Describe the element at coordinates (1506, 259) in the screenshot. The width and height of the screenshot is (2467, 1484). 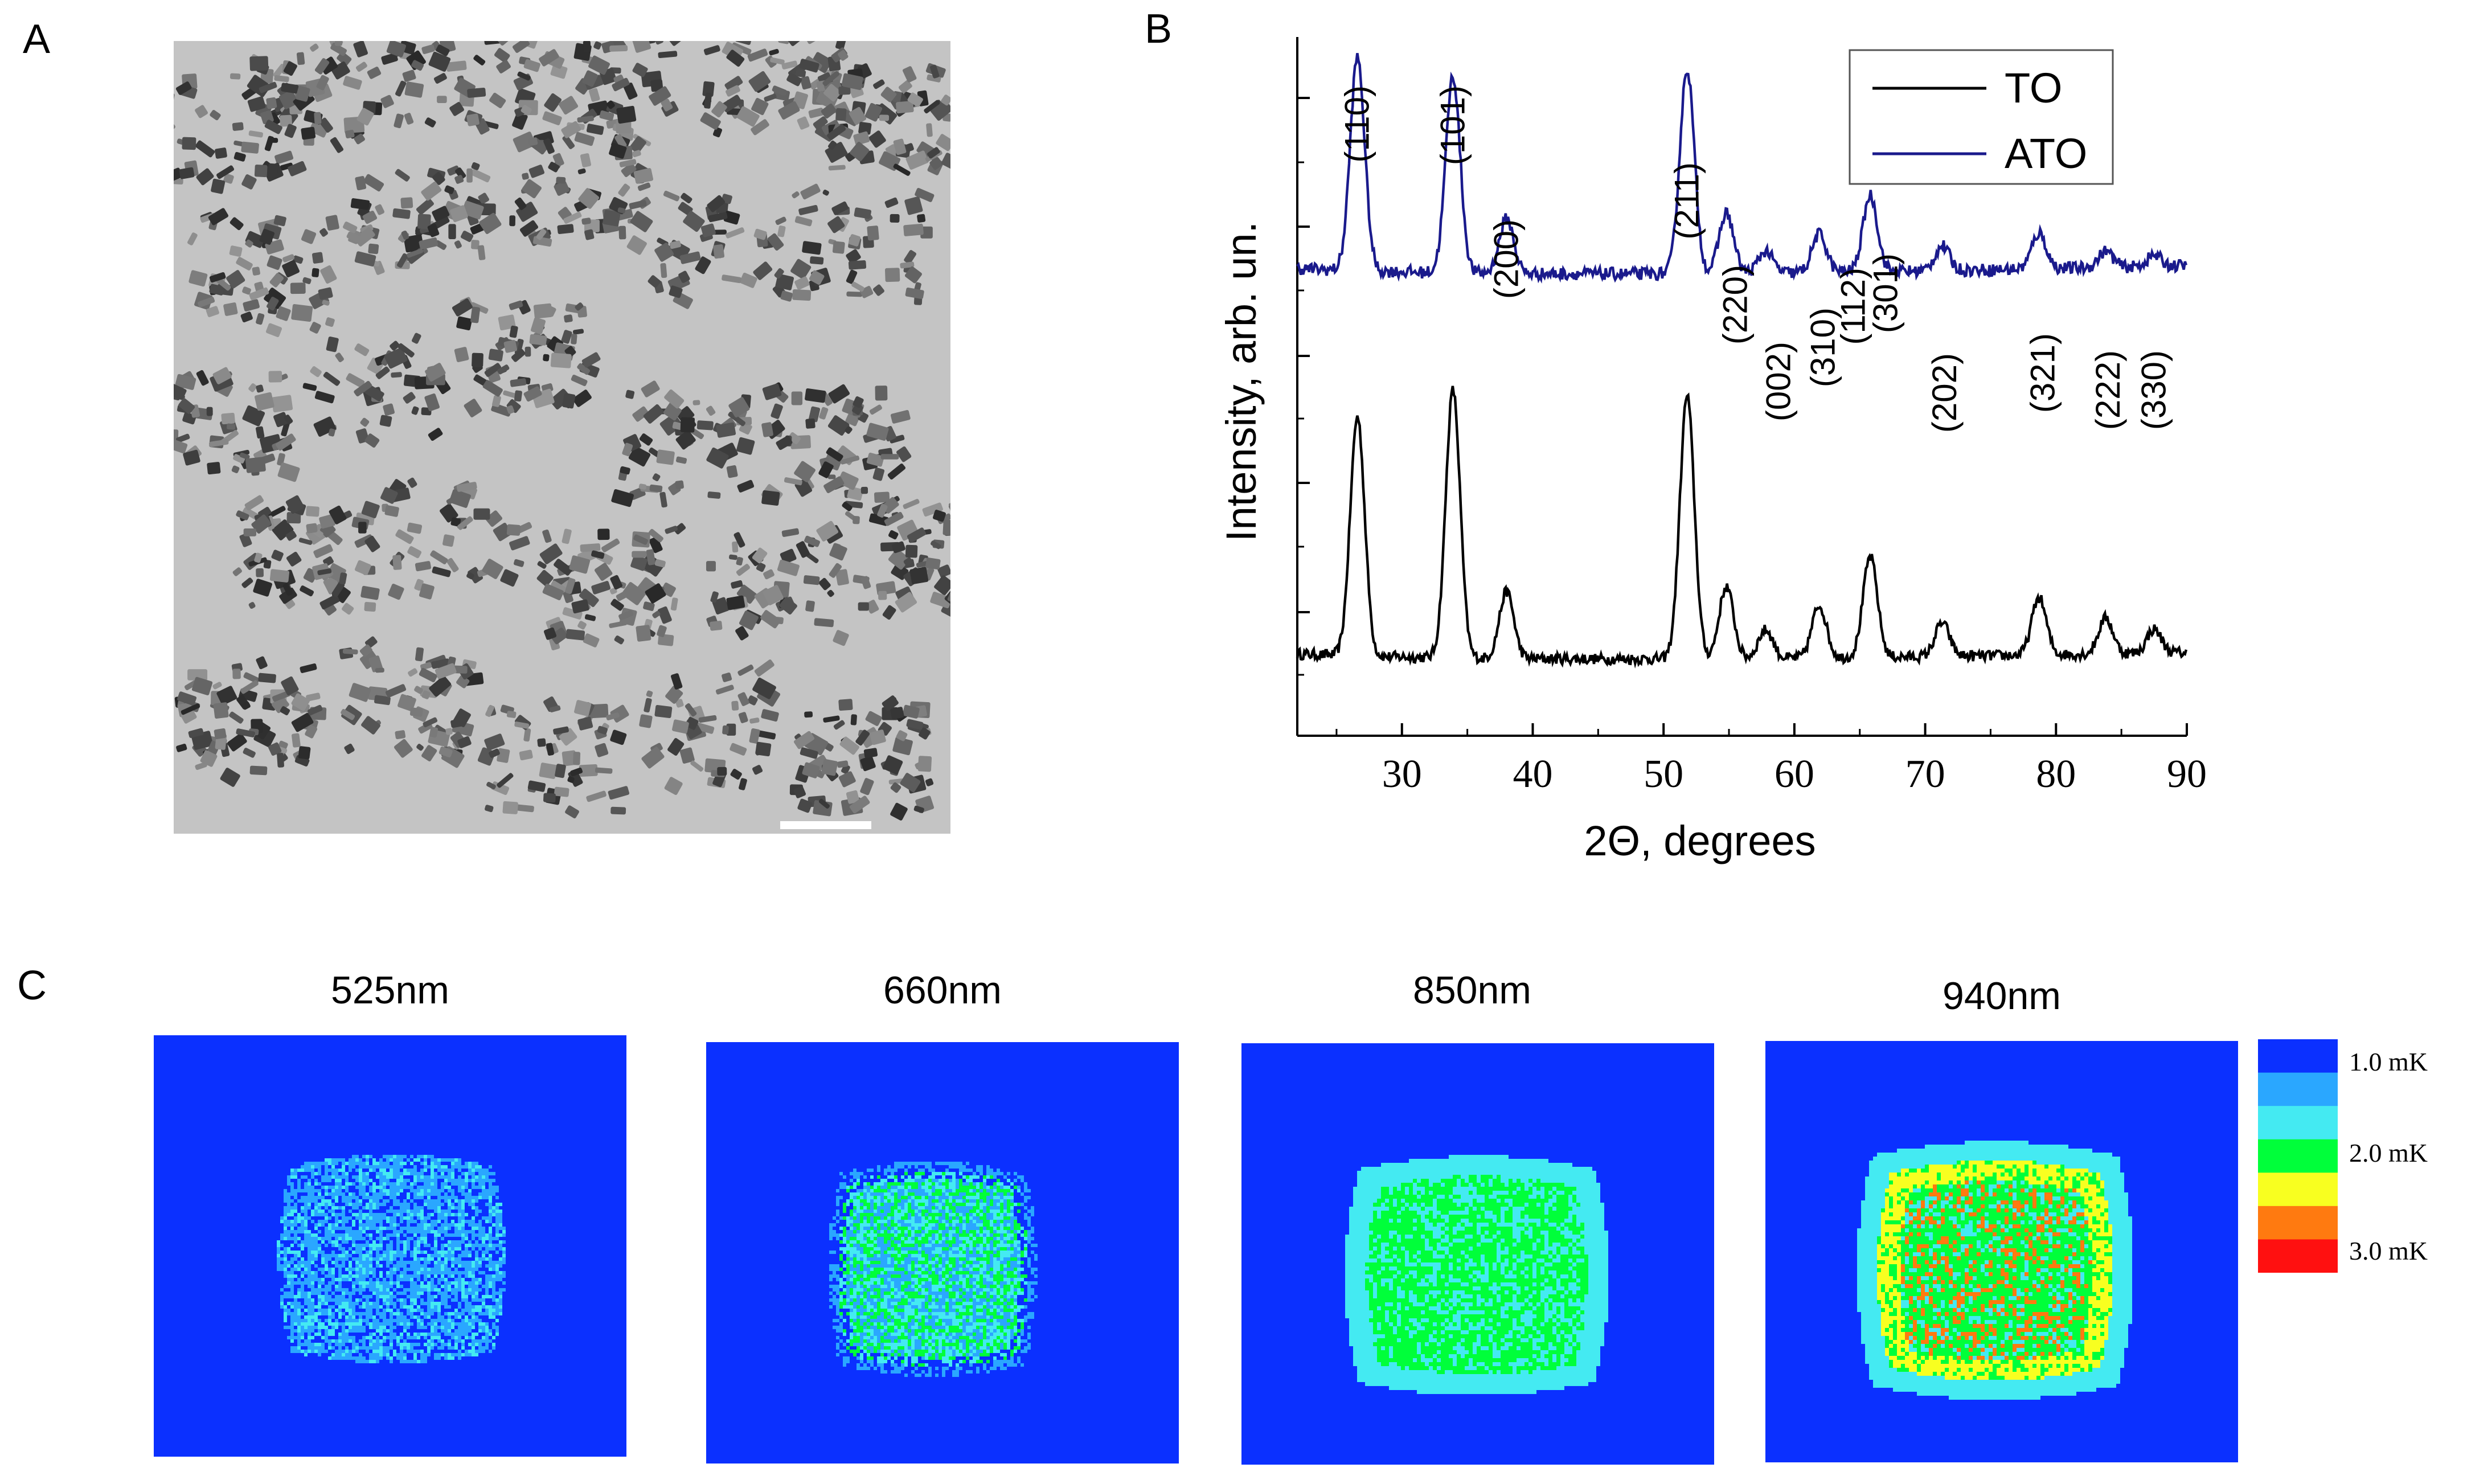
I see `peak-annotation: (200)` at that location.